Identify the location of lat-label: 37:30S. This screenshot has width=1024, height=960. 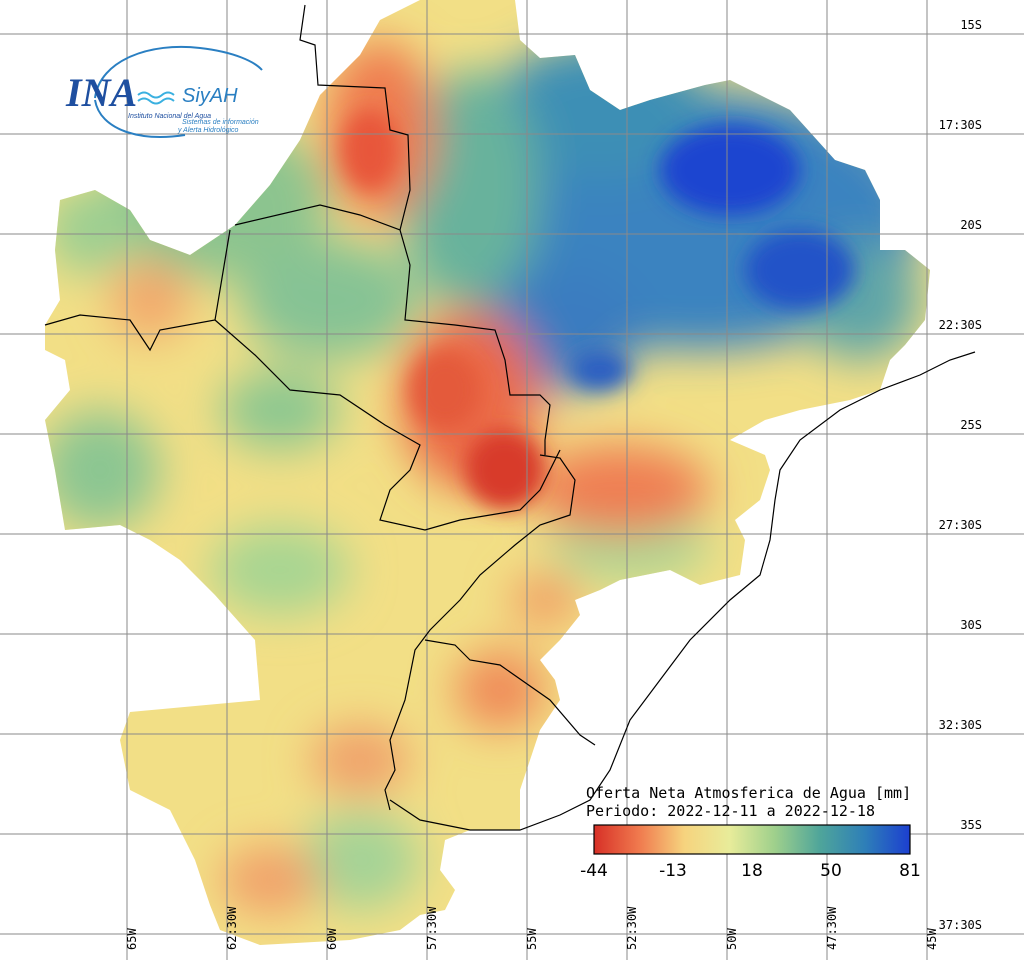
(960, 925).